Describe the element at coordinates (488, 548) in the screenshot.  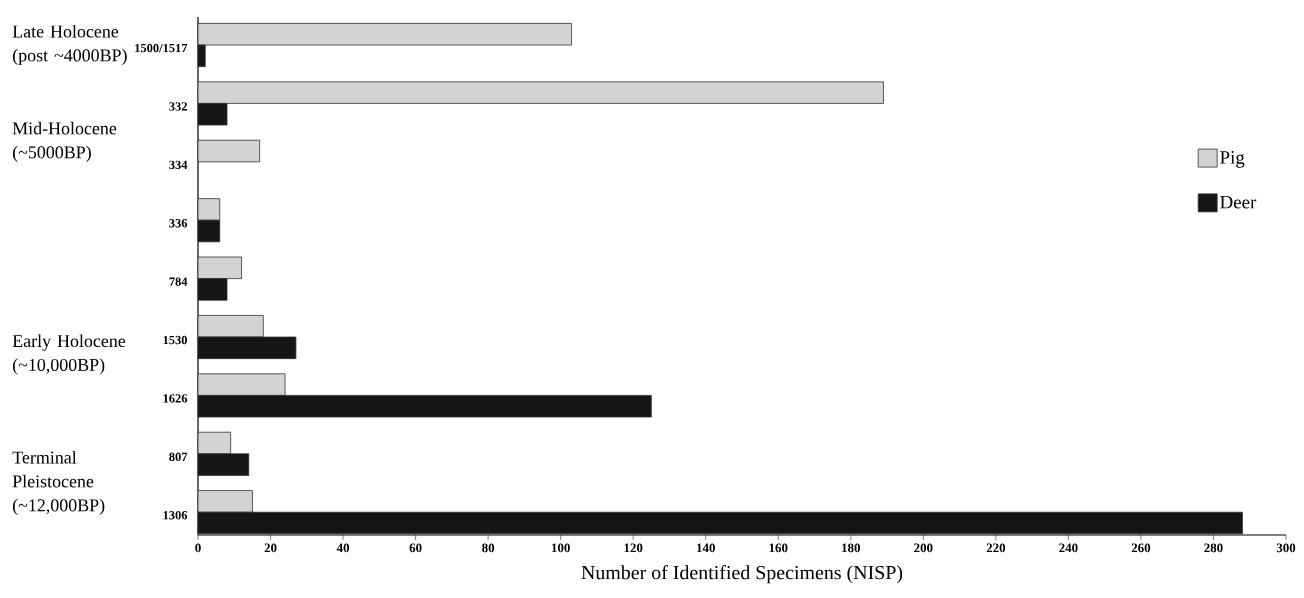
I see `x-tick-label: 80` at that location.